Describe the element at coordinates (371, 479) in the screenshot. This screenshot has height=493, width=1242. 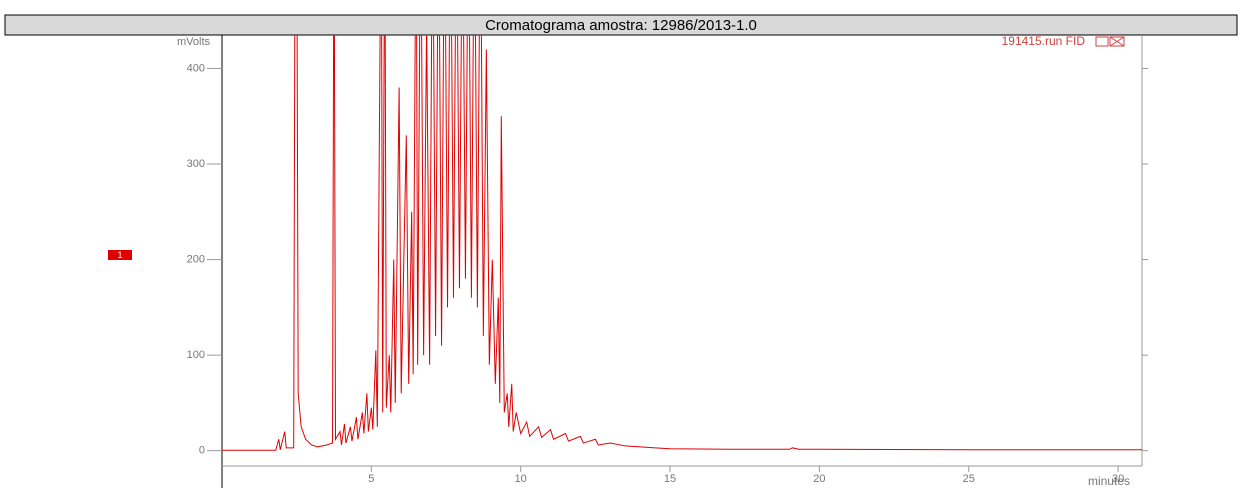
I see `x-tick-label: 5` at that location.